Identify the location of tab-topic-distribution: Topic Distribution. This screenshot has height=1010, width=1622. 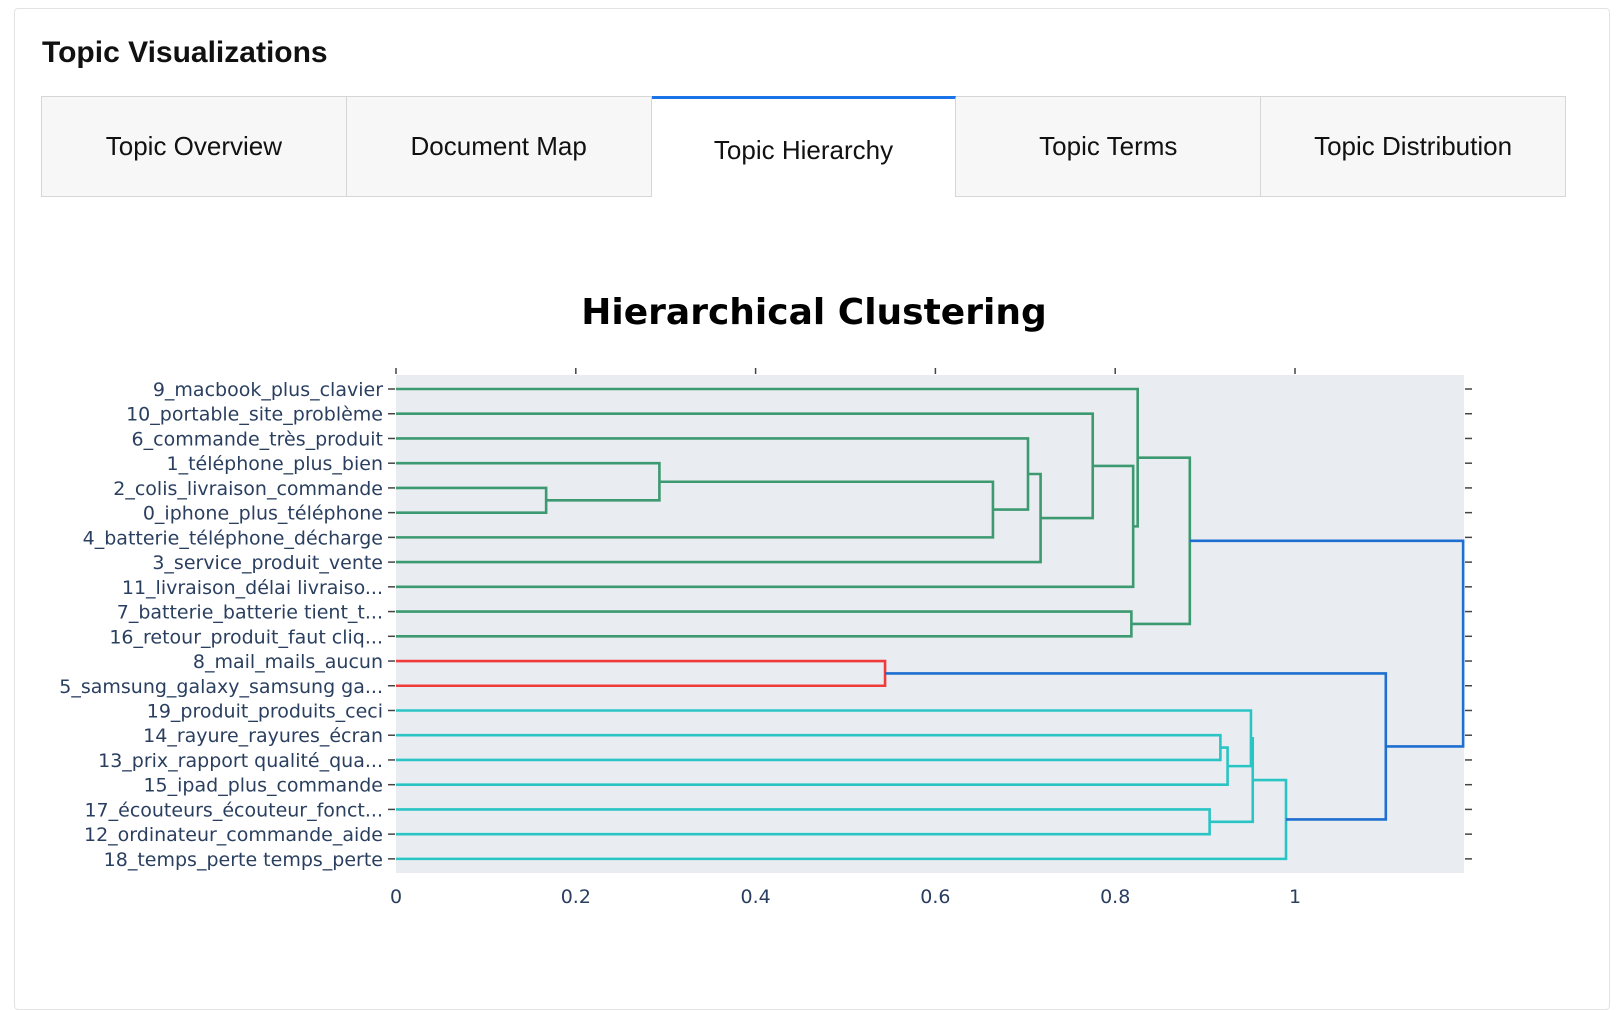
(1413, 146).